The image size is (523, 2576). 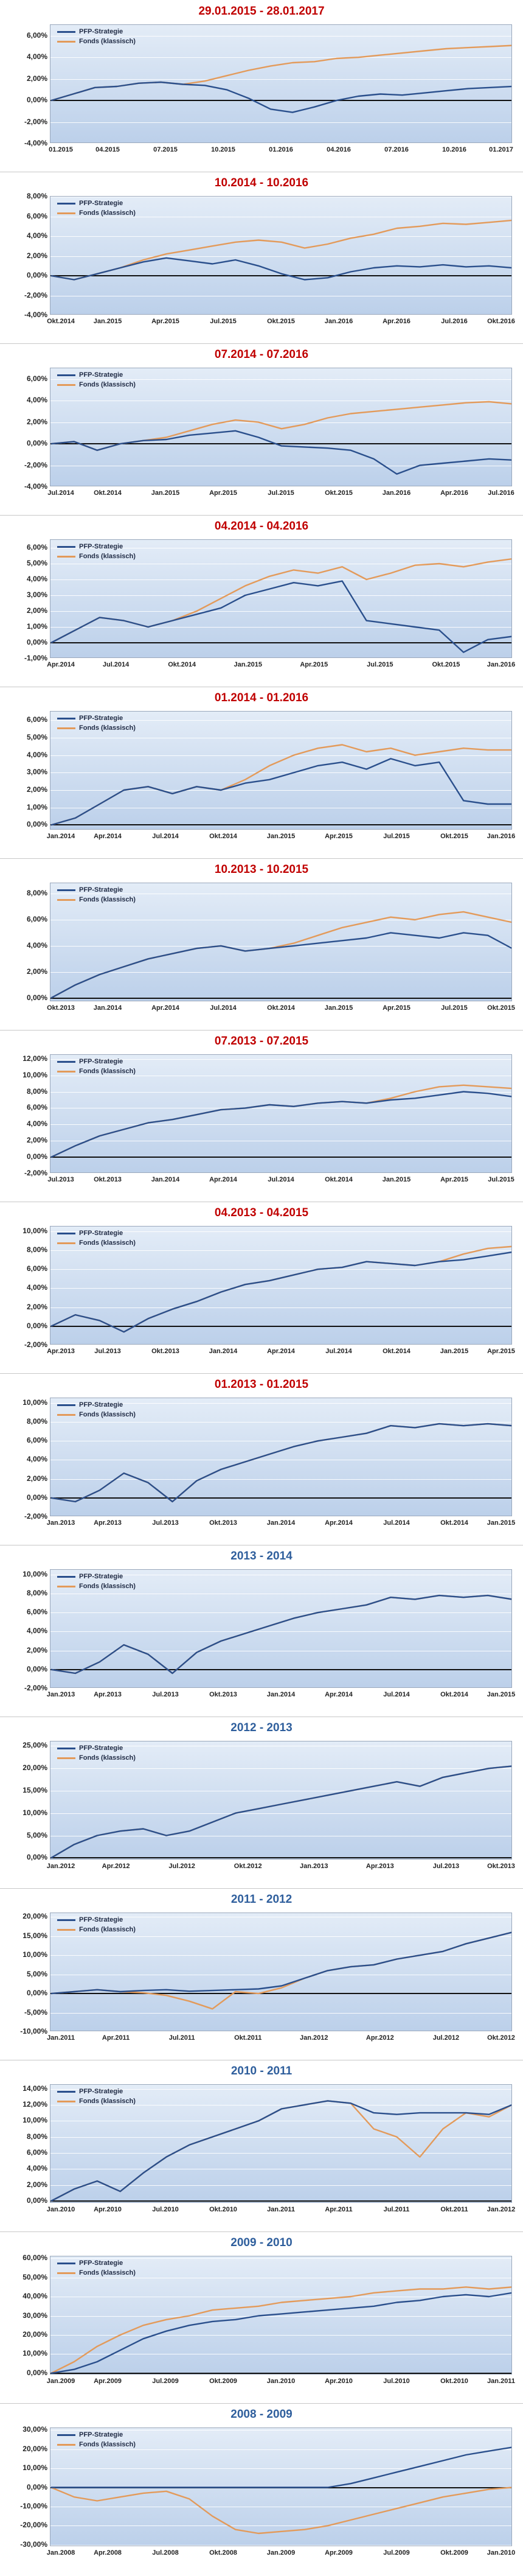 What do you see at coordinates (37, 2136) in the screenshot?
I see `y-tick-label: 8,00%` at bounding box center [37, 2136].